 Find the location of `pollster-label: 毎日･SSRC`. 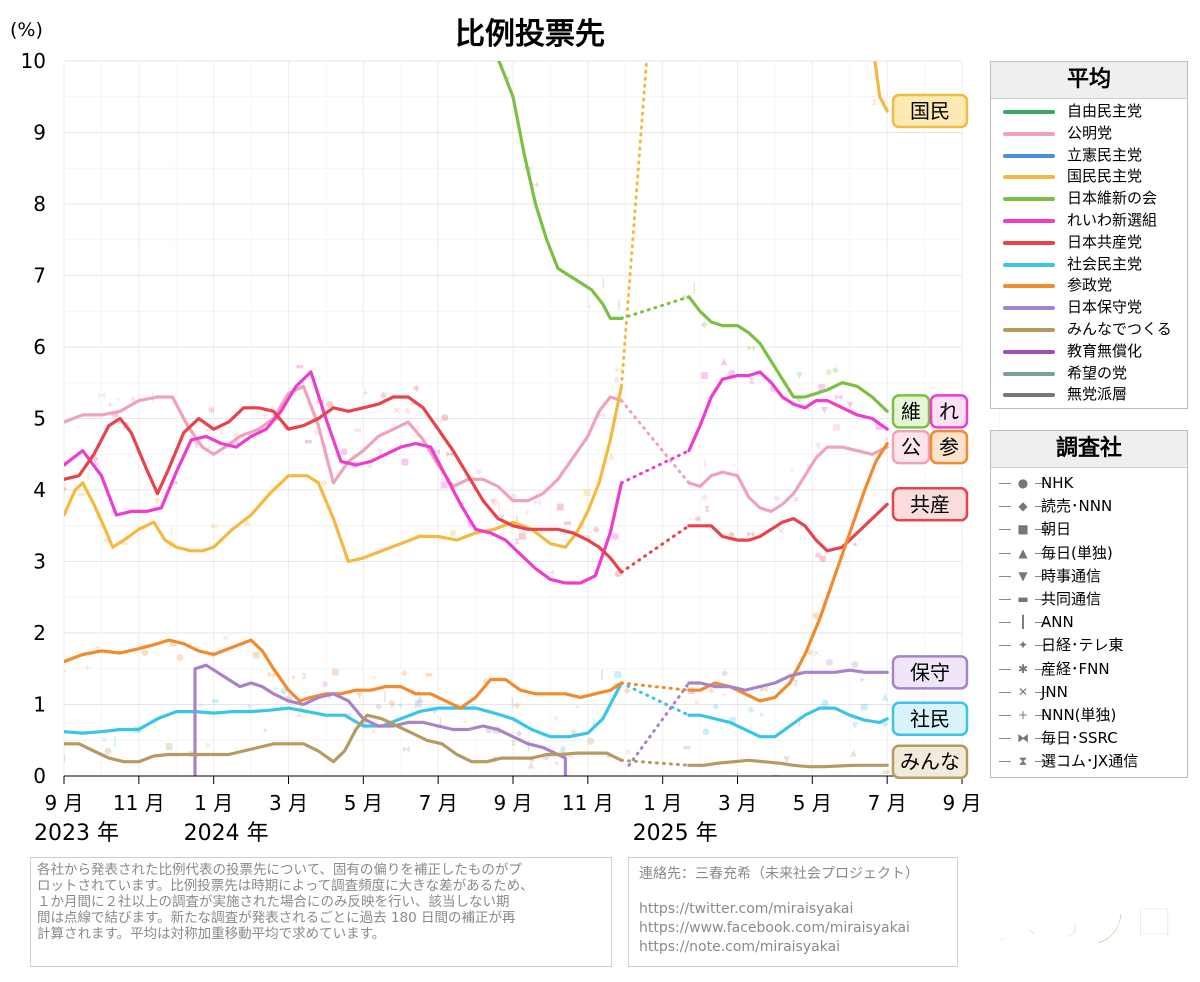

pollster-label: 毎日･SSRC is located at coordinates (1079, 738).